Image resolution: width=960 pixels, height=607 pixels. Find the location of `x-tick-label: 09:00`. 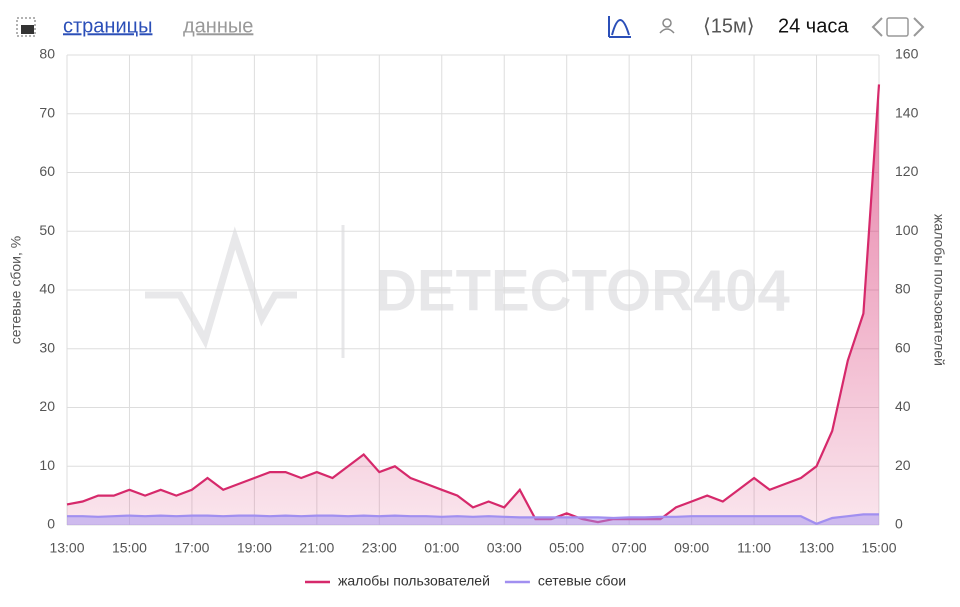

x-tick-label: 09:00 is located at coordinates (691, 548).